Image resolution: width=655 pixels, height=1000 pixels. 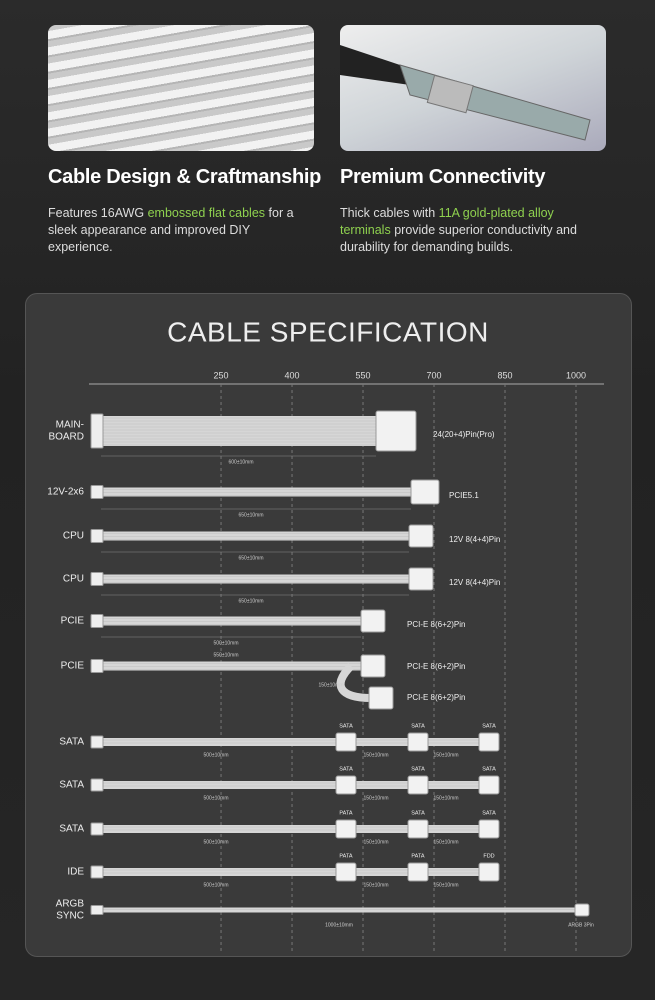 What do you see at coordinates (362, 375) in the screenshot?
I see `tick-label: 550` at bounding box center [362, 375].